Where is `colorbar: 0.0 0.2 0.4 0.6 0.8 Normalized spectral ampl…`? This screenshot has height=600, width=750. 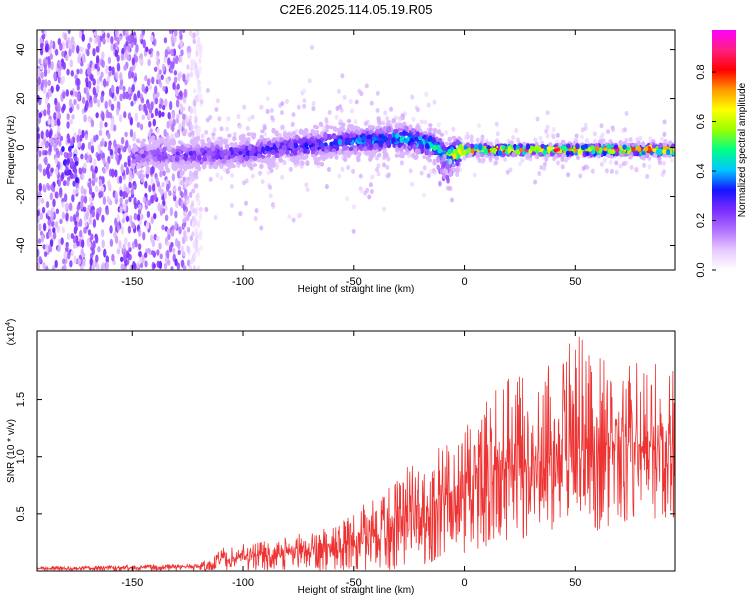
colorbar: 0.0 0.2 0.4 0.6 0.8 Normalized spectral ampl… is located at coordinates (721, 154).